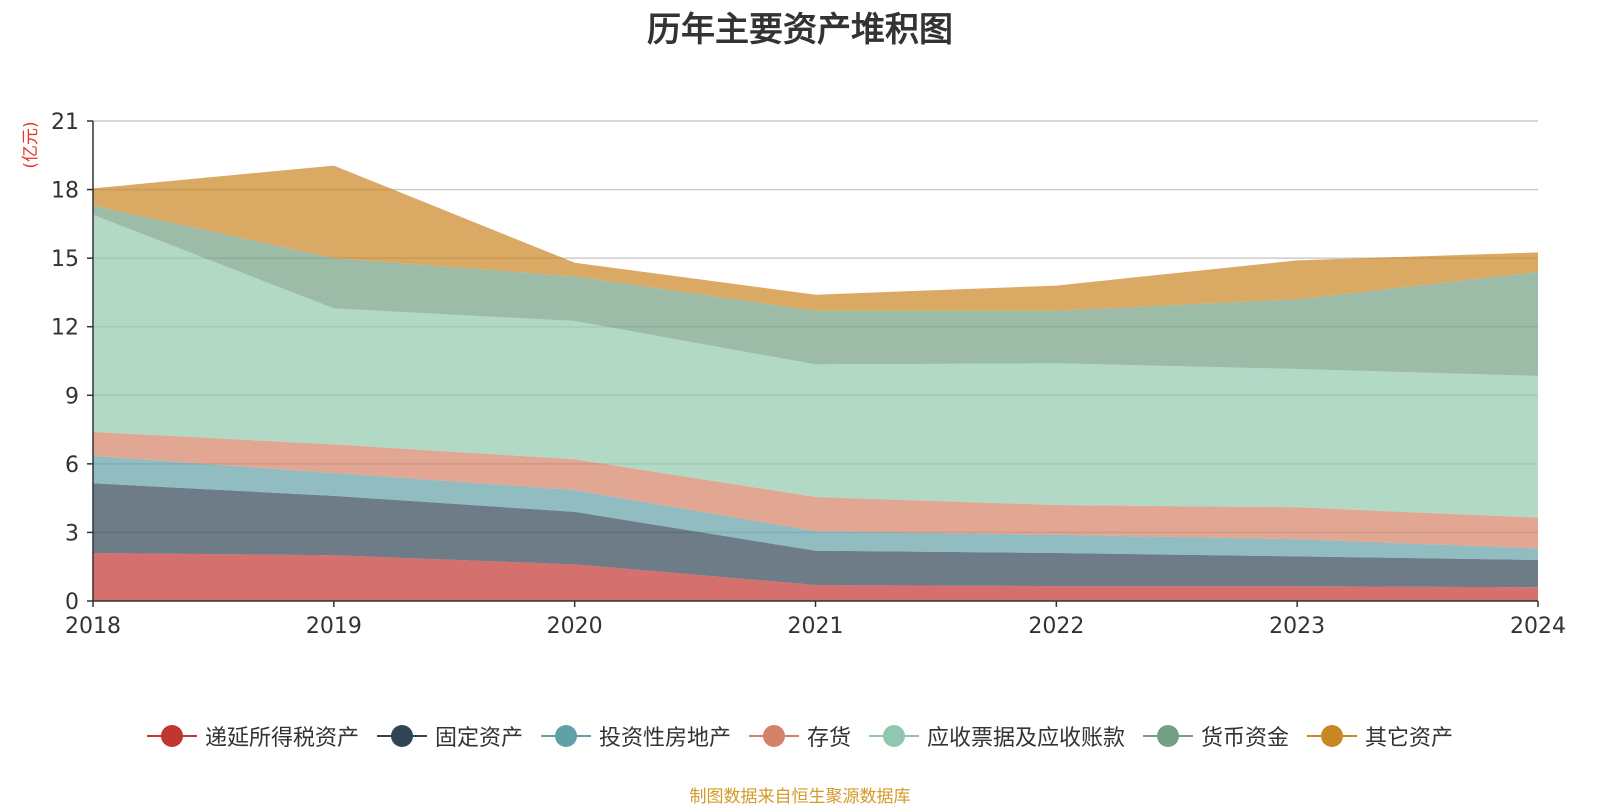 The image size is (1600, 807). I want to click on chart-title: 历年主要资产堆积图, so click(800, 30).